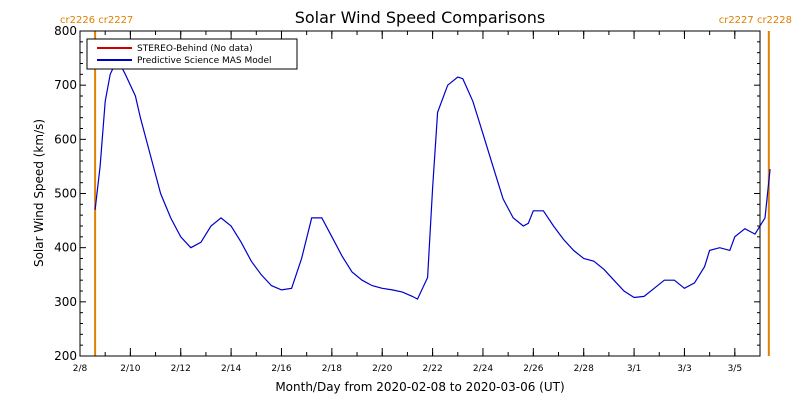  What do you see at coordinates (195, 49) in the screenshot?
I see `legend-label-stereo: STEREO-Behind (No data)` at bounding box center [195, 49].